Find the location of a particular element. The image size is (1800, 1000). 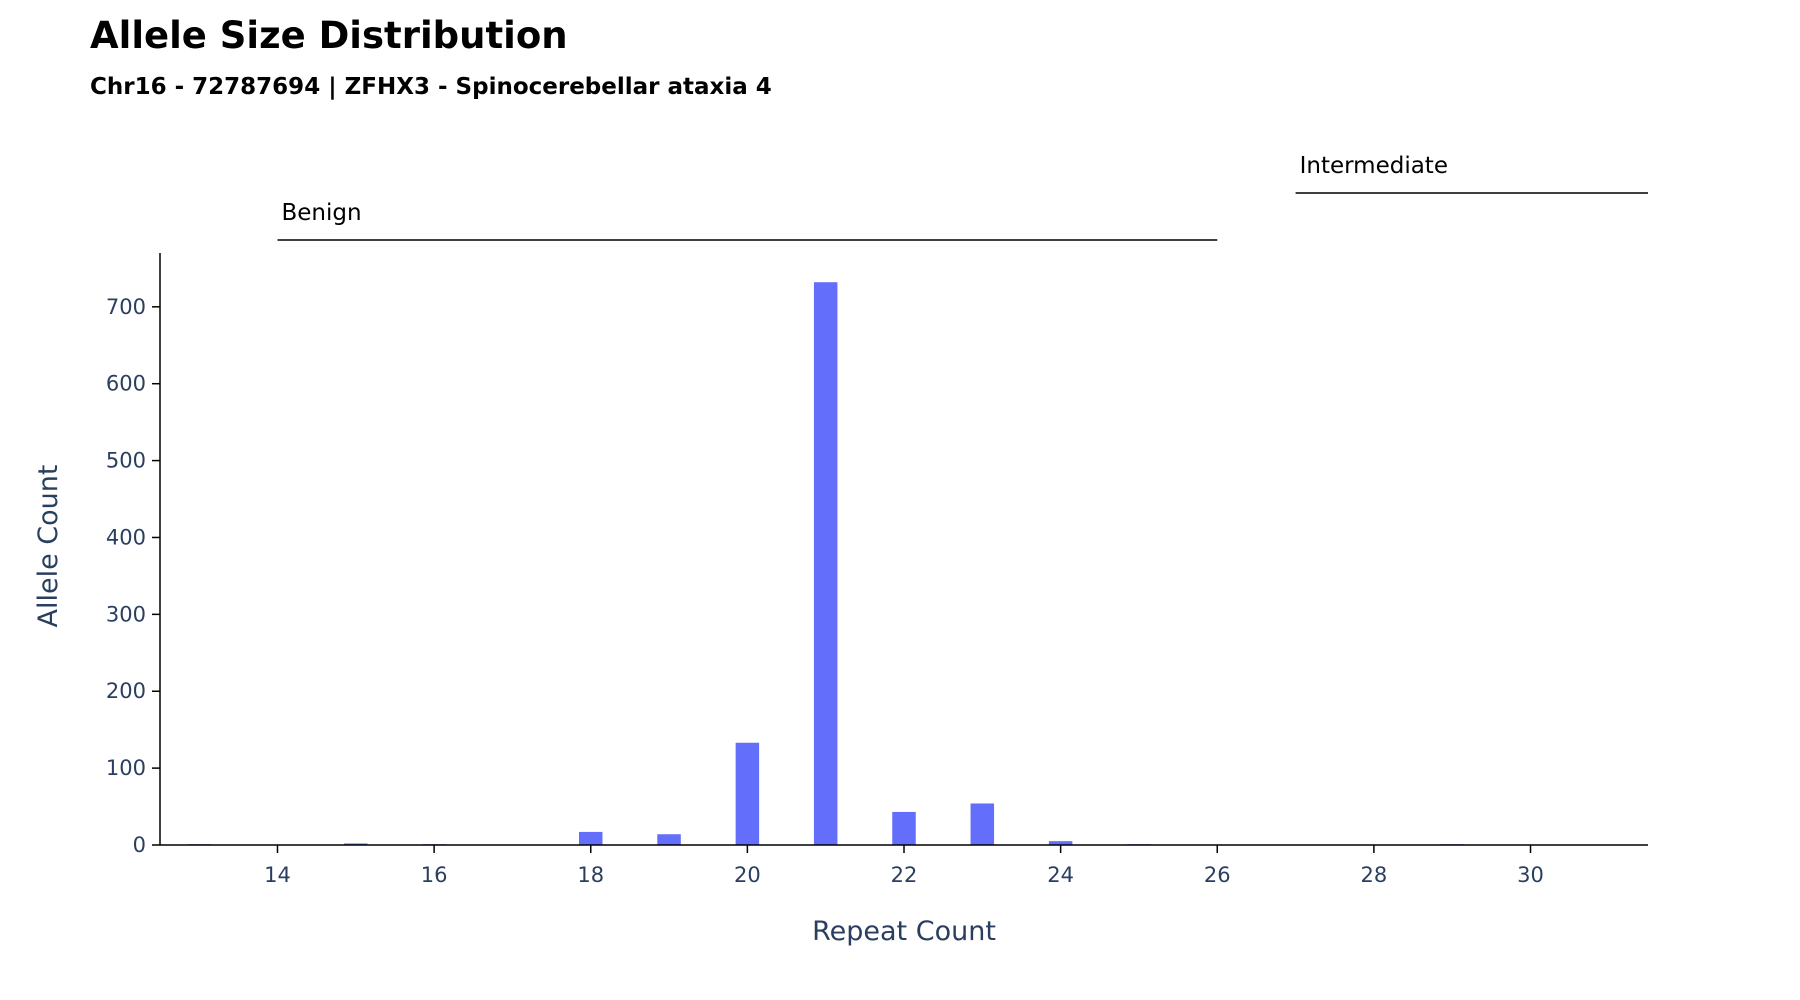

x-tick-label-22: 22 is located at coordinates (904, 875).